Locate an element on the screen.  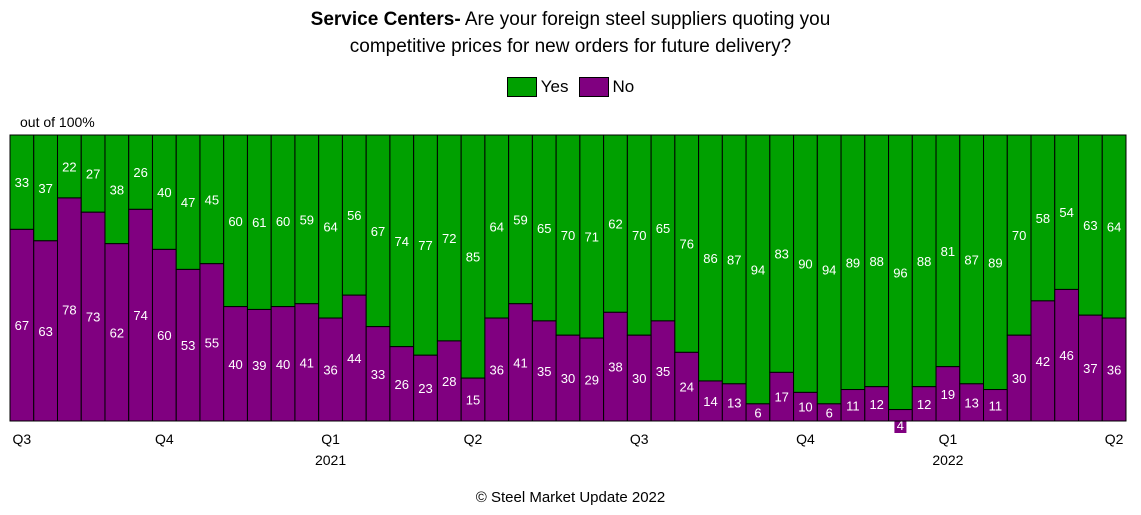
legend-no: No is located at coordinates (606, 87).